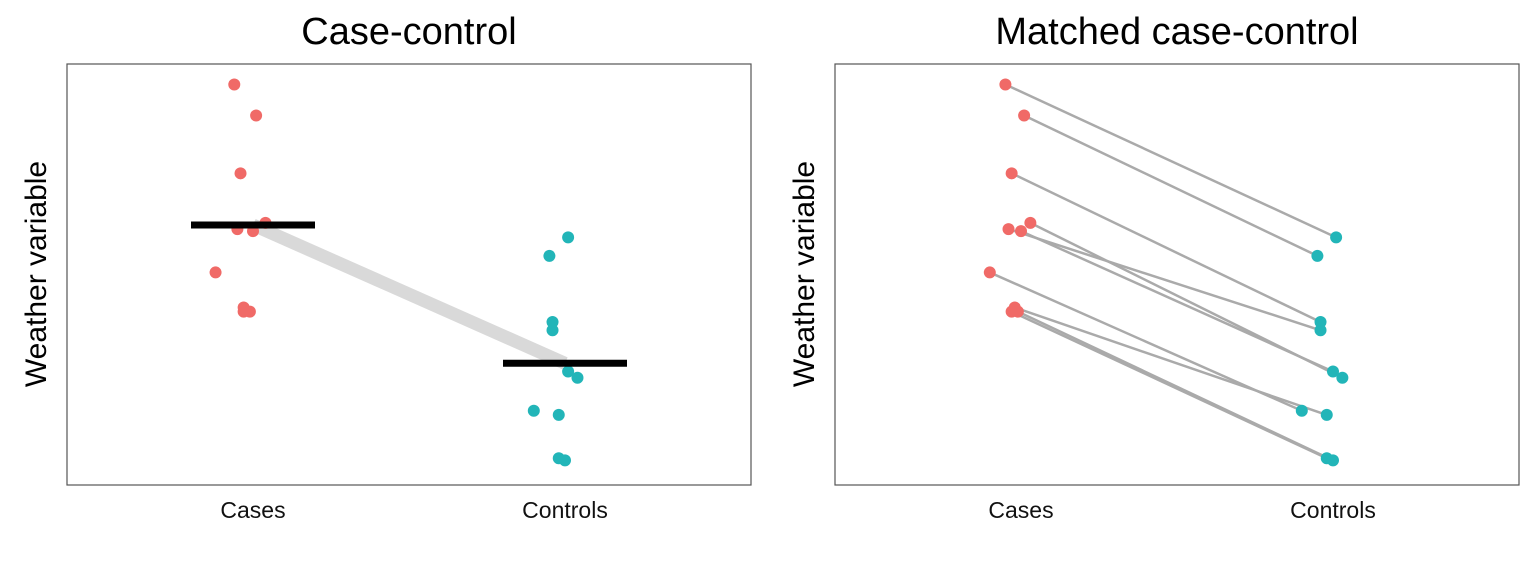 Image resolution: width=1536 pixels, height=576 pixels. What do you see at coordinates (1176, 32) in the screenshot?
I see `panel-title: Matched case-control` at bounding box center [1176, 32].